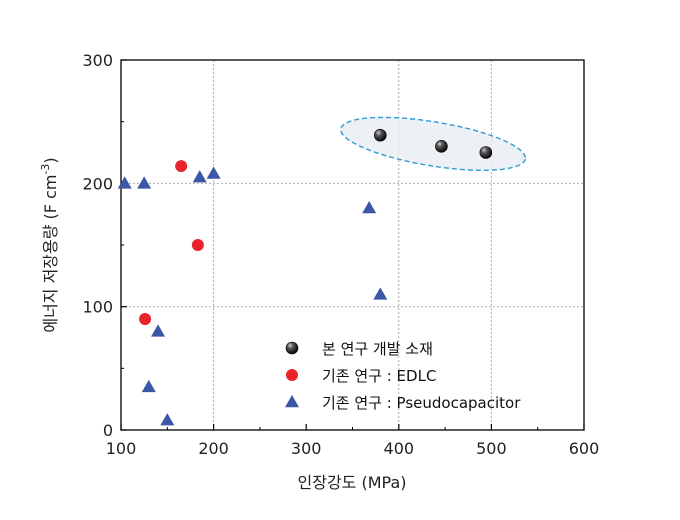 This screenshot has width=680, height=520. What do you see at coordinates (399, 448) in the screenshot?
I see `x-tick-label: 400` at bounding box center [399, 448].